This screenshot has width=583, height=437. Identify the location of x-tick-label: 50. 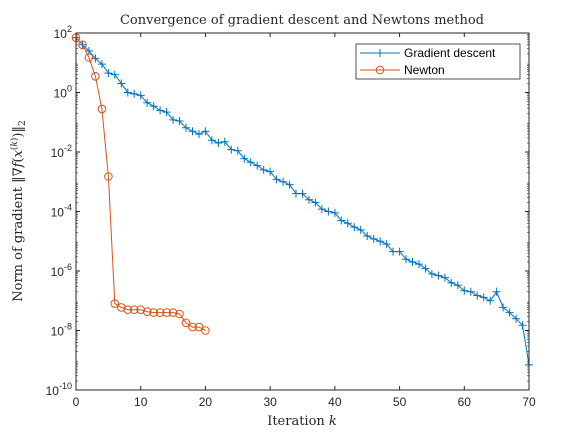
(400, 402).